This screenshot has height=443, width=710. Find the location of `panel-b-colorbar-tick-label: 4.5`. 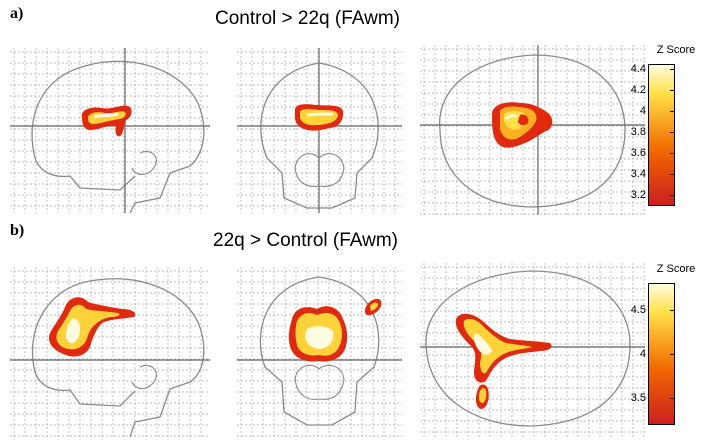

panel-b-colorbar-tick-label: 4.5 is located at coordinates (638, 309).